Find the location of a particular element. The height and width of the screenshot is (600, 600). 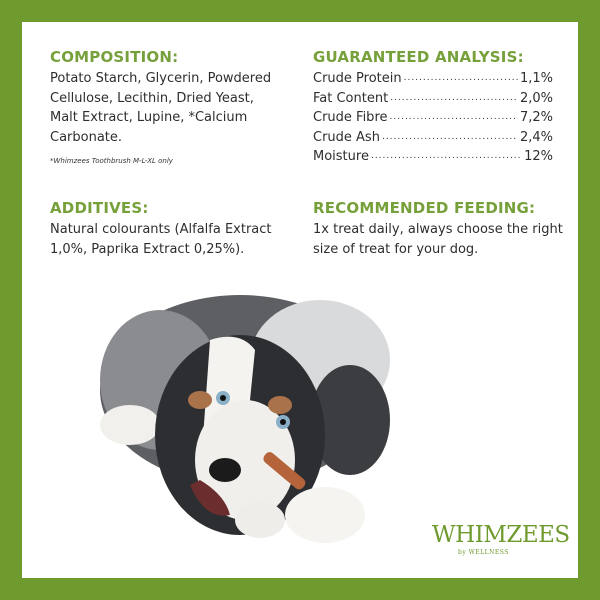

analysis-row: Moisture 12% is located at coordinates (433, 157).